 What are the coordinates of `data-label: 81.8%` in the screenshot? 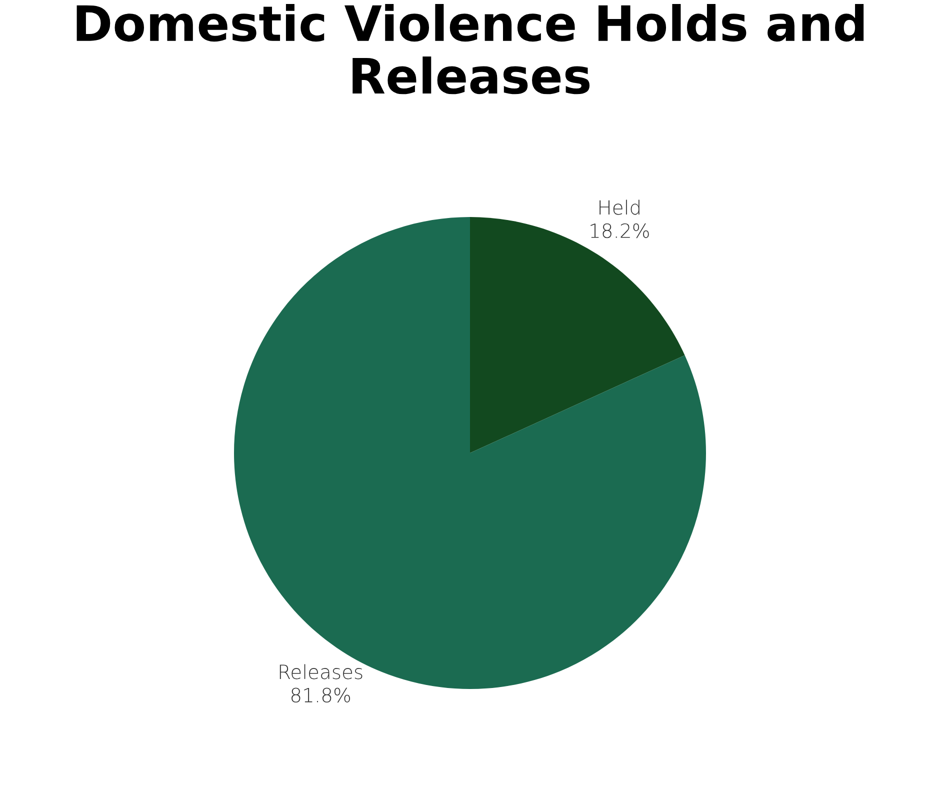 It's located at (321, 695).